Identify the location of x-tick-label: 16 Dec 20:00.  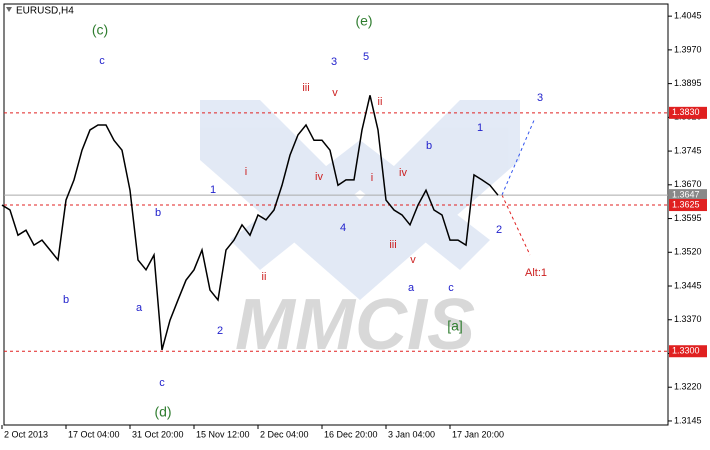
(351, 434).